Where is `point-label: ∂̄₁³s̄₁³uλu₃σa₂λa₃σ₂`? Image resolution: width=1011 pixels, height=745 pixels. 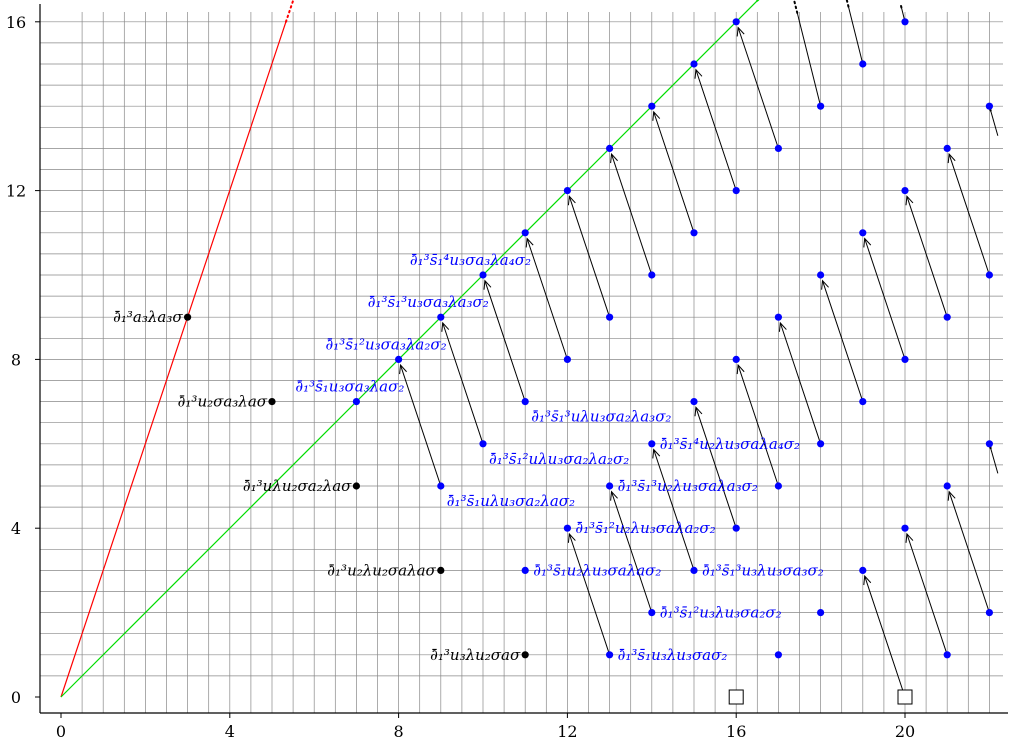 point-label: ∂̄₁³s̄₁³uλu₃σa₂λa₃σ₂ is located at coordinates (601, 417).